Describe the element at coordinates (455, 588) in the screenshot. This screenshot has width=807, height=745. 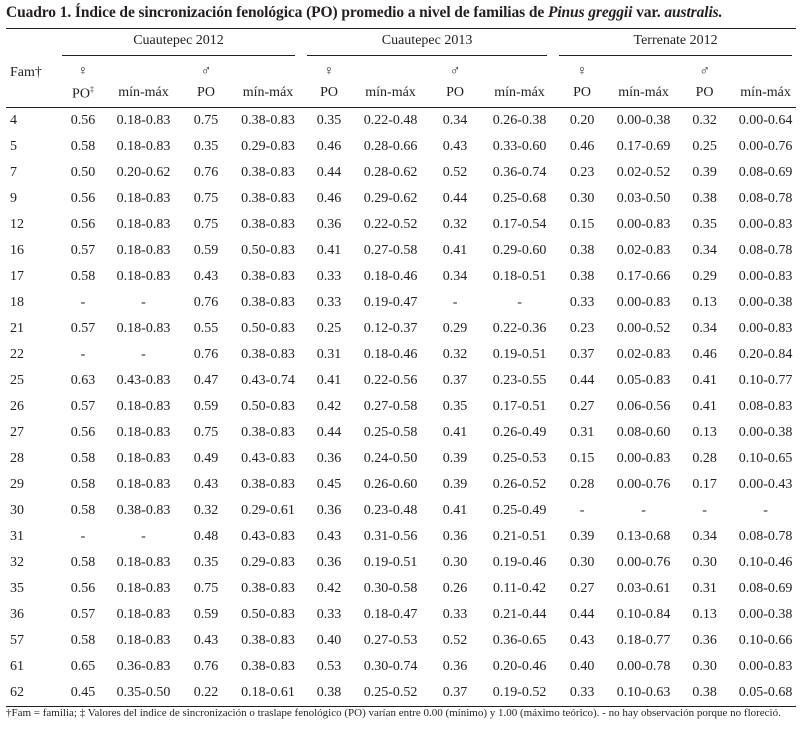
I see `po-cell: 0.26` at that location.